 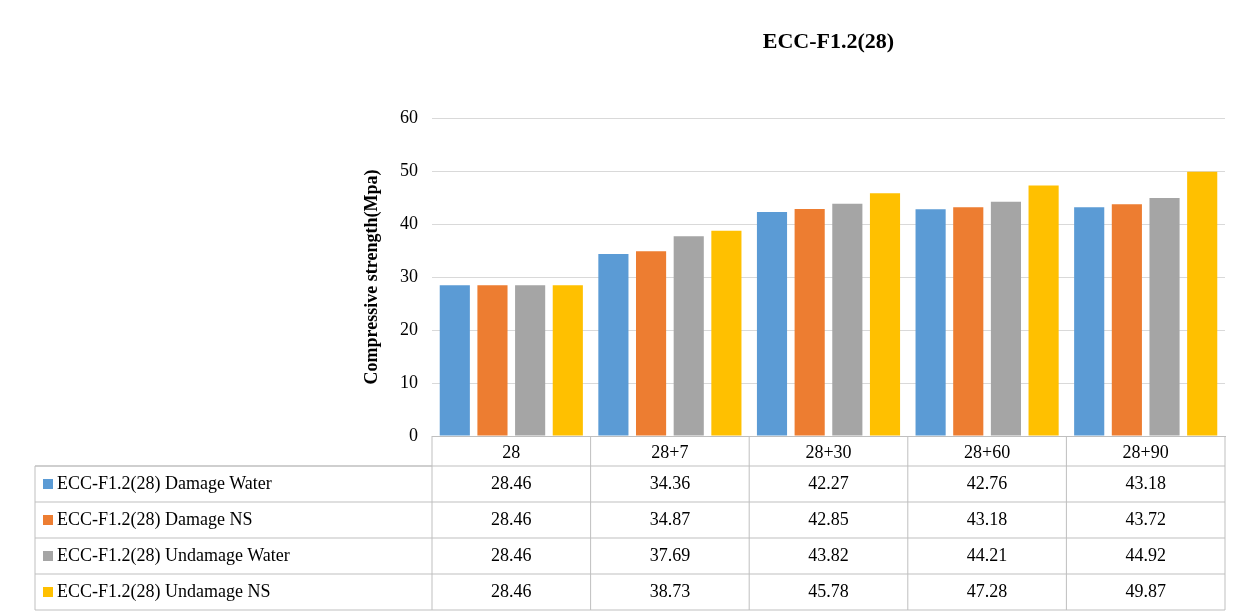 I want to click on data-label: 44.21, so click(x=987, y=554).